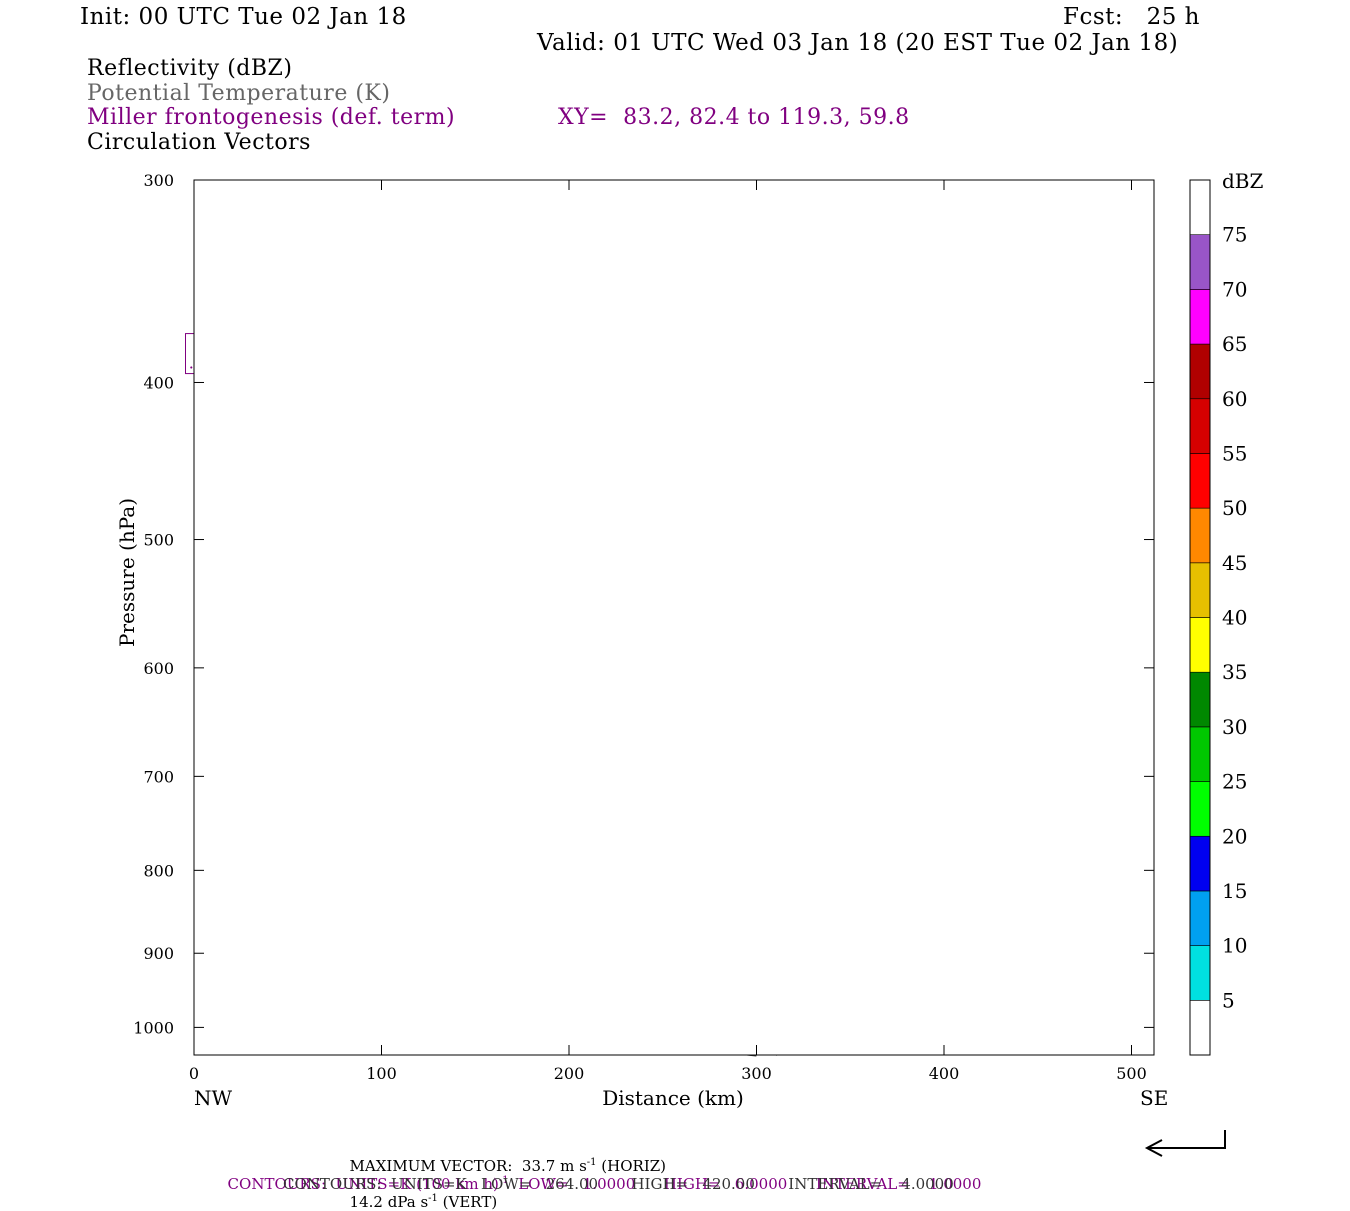 This screenshot has width=1350, height=1211. Describe the element at coordinates (756, 1073) in the screenshot. I see `x-tick-label: 300` at that location.